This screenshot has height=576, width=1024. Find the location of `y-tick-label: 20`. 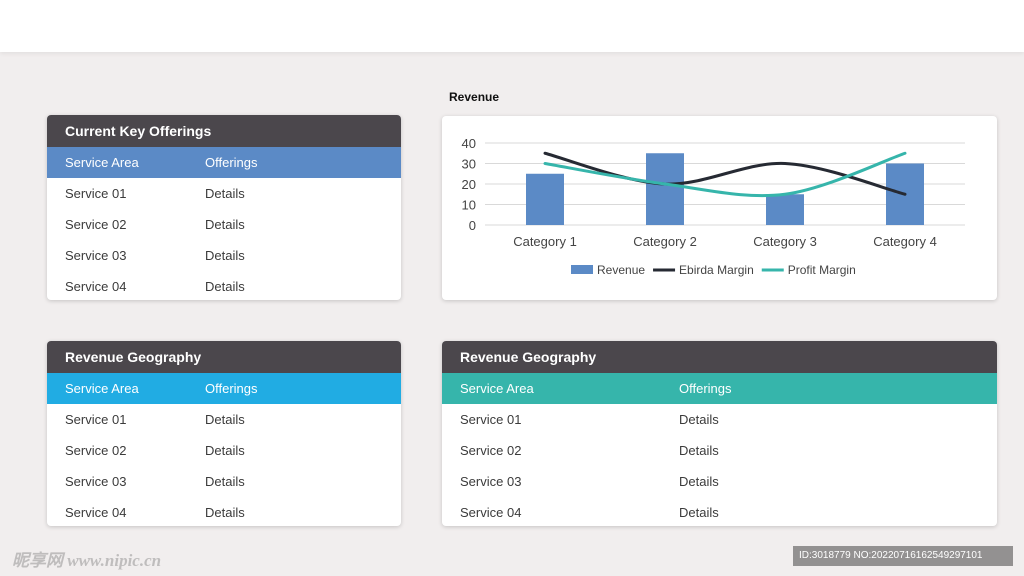

y-tick-label: 20 is located at coordinates (469, 184).